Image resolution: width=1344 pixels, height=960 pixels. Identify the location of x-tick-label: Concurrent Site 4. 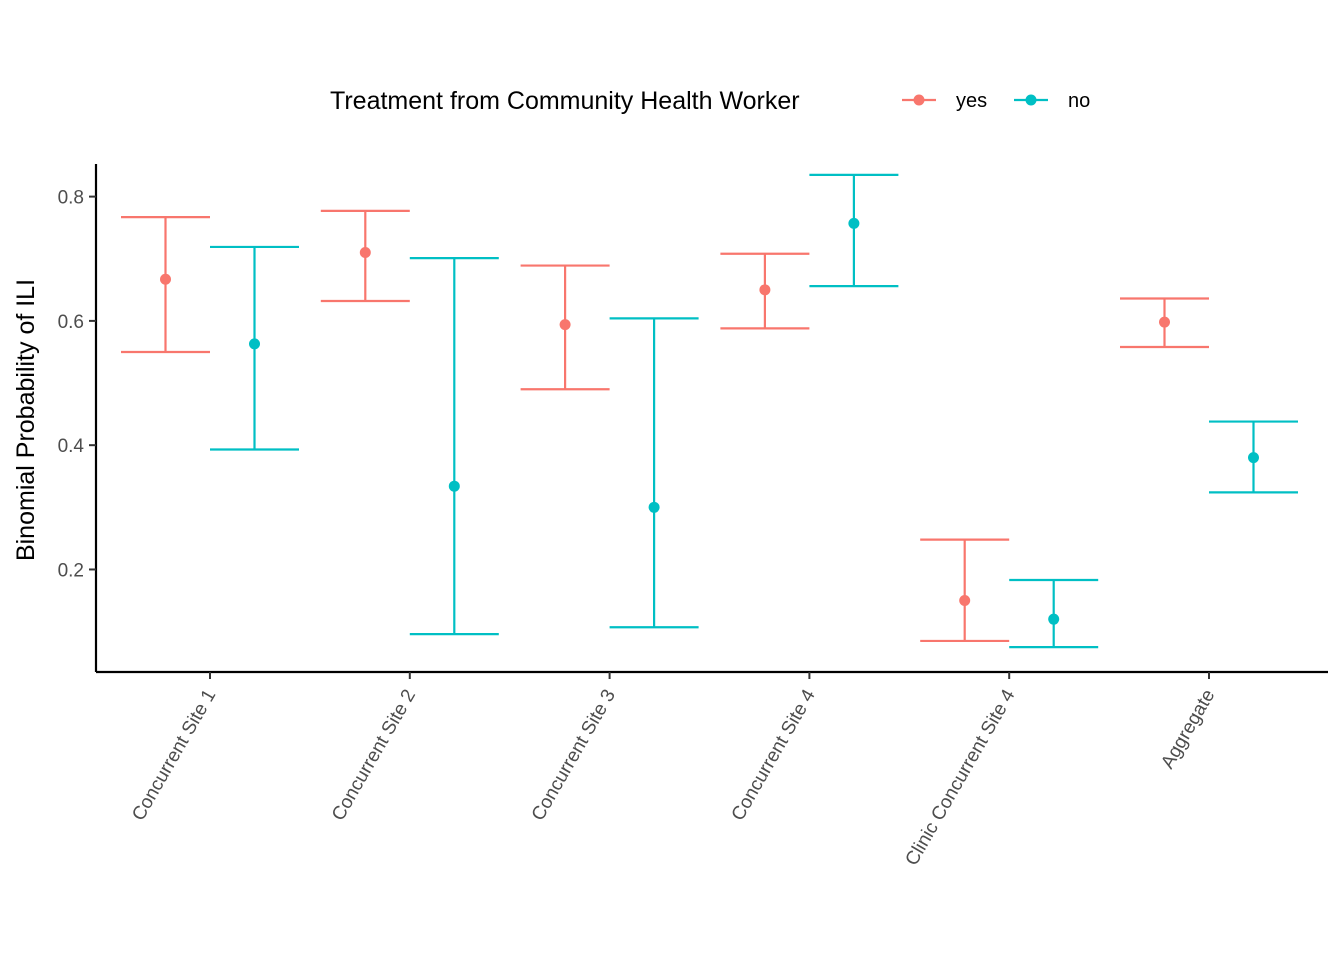
(774, 755).